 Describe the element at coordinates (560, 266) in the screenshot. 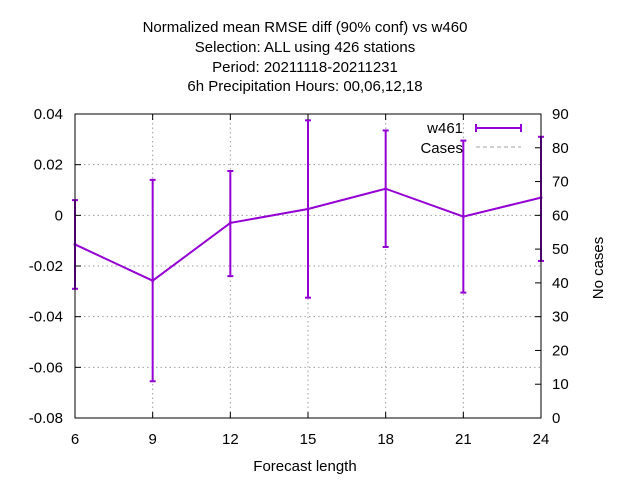

I see `y2-axis-tick-labels: 0 10 20 30 40 50 60 70 80 90` at that location.